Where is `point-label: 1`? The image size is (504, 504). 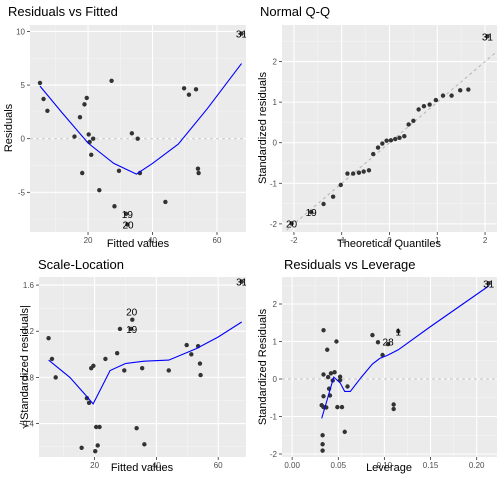
point-label: 1 is located at coordinates (398, 332).